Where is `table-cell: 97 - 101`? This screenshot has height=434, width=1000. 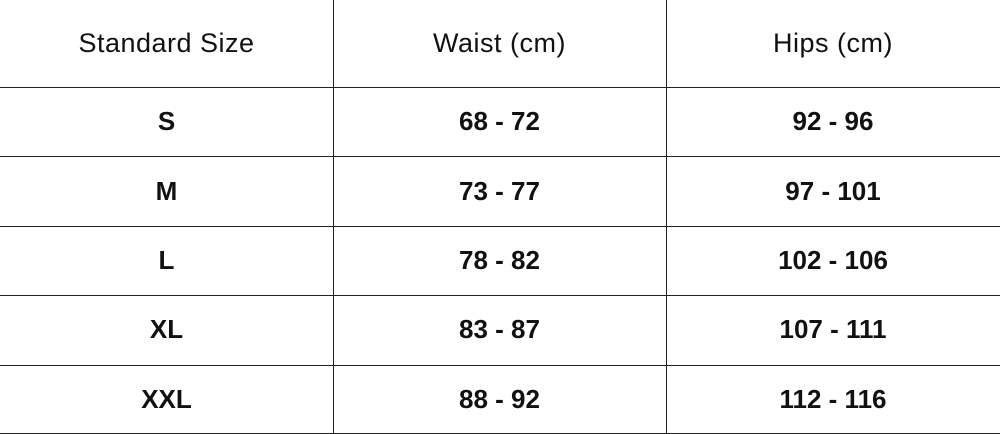 table-cell: 97 - 101 is located at coordinates (833, 190).